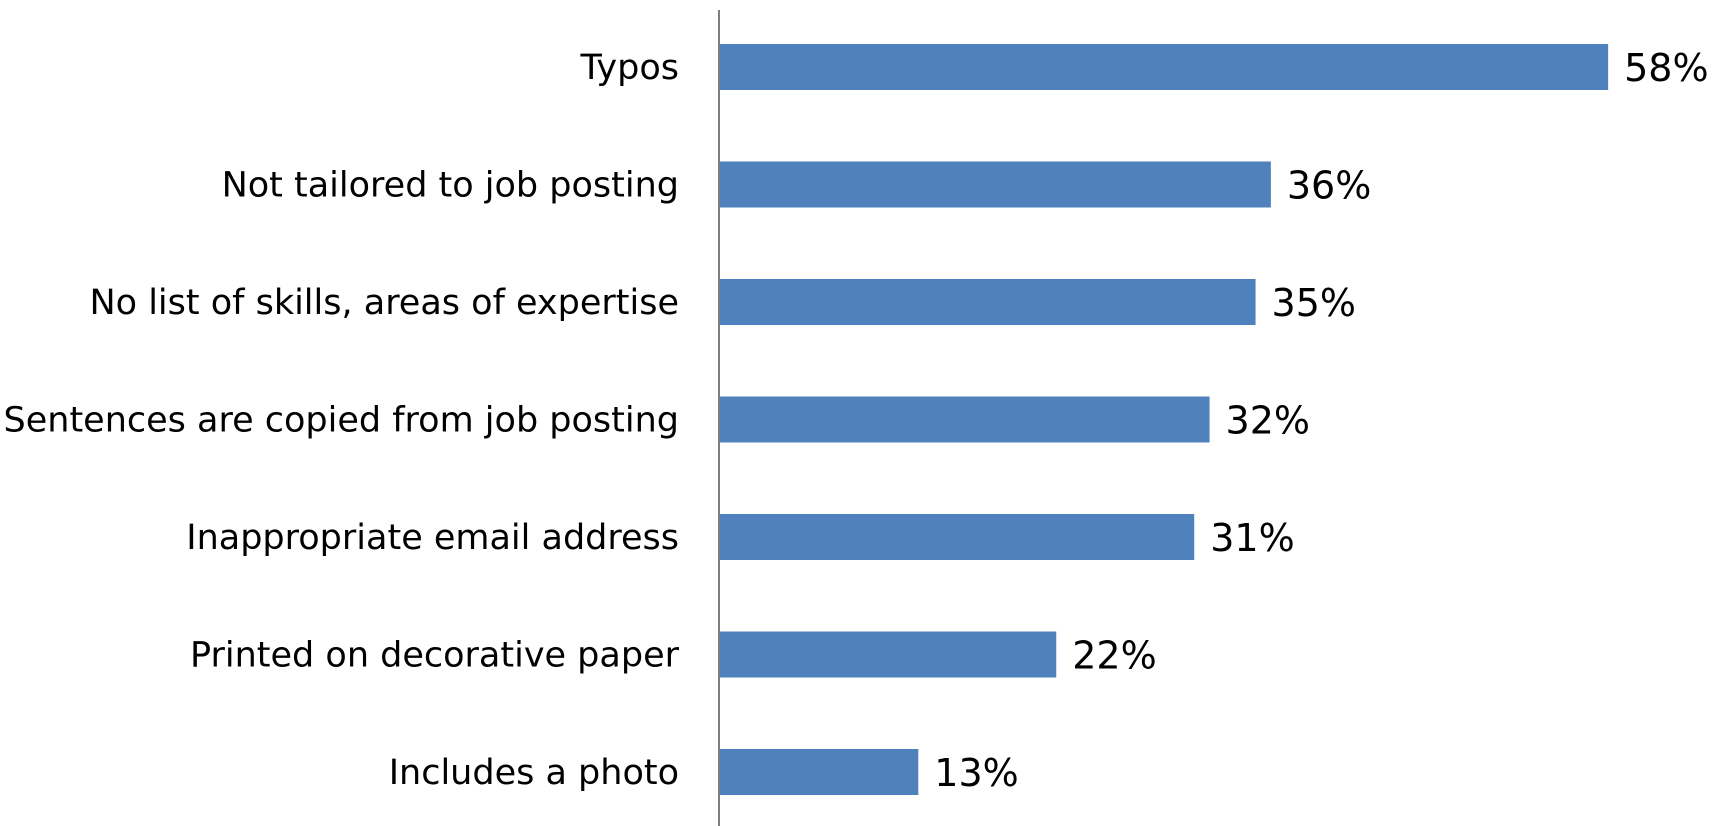 Image resolution: width=1723 pixels, height=826 pixels. I want to click on value-label-1: 36%, so click(1329, 186).